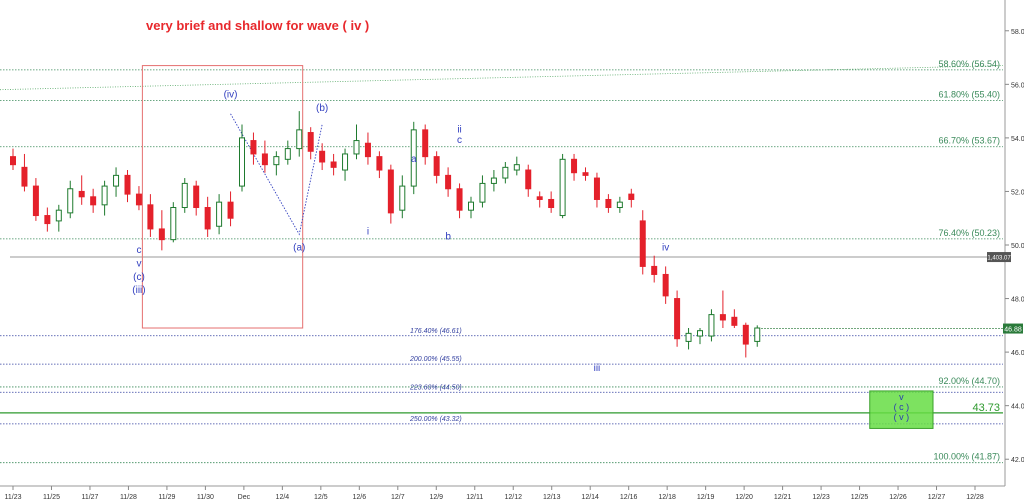 This screenshot has width=1024, height=504. I want to click on wave-label: iv, so click(665, 247).